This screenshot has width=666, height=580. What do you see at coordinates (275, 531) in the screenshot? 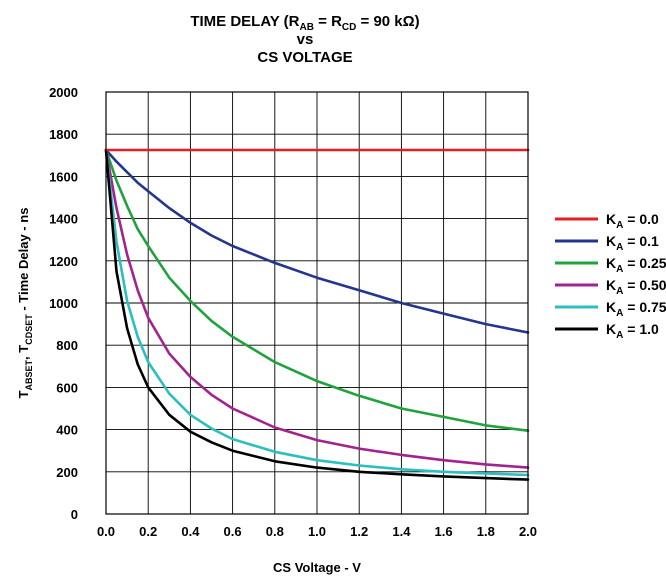
I see `x-tick-label: 0.8` at bounding box center [275, 531].